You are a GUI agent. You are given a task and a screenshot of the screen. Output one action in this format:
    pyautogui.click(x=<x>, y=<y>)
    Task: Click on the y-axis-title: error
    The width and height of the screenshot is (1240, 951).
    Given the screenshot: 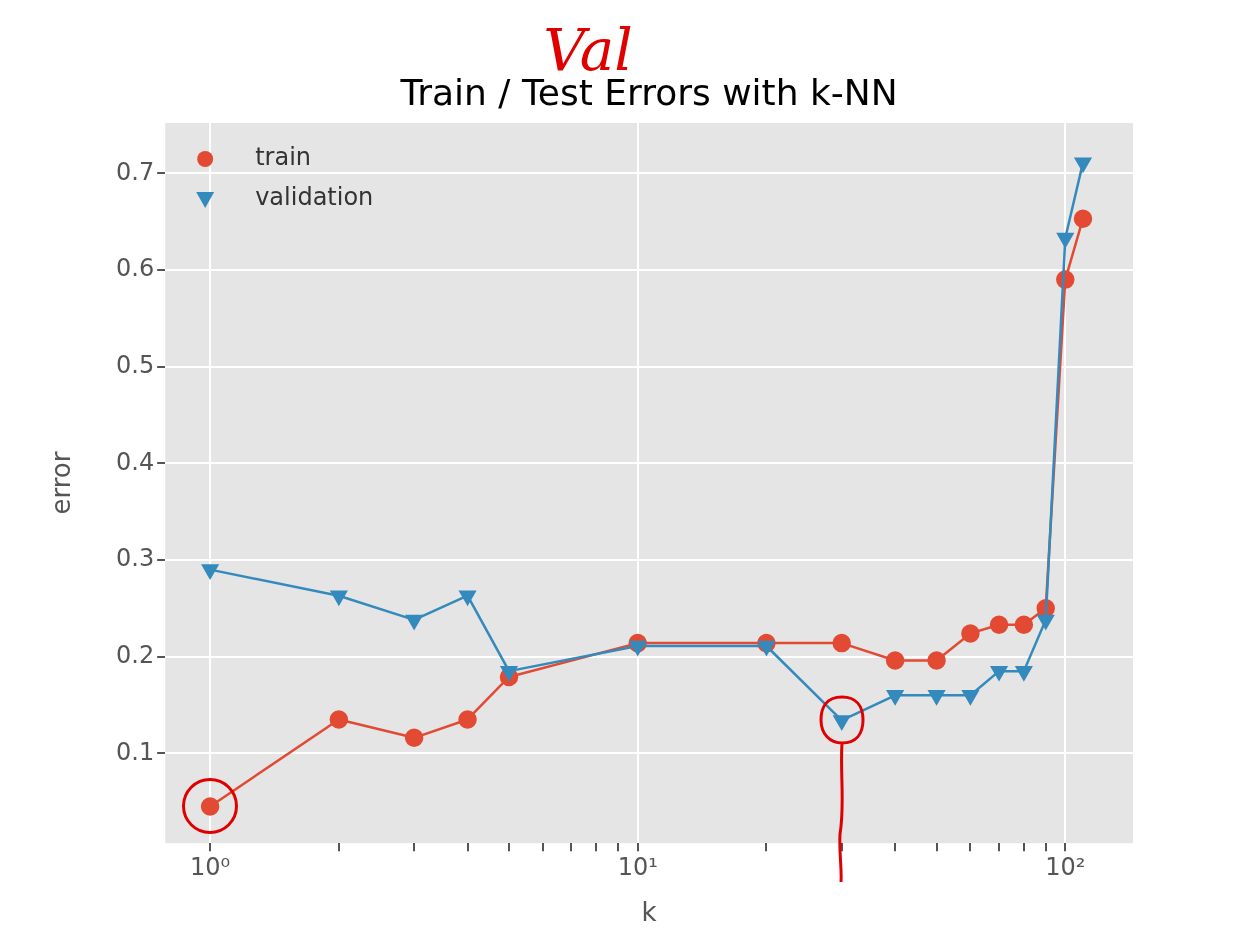 What is the action you would take?
    pyautogui.click(x=61, y=483)
    